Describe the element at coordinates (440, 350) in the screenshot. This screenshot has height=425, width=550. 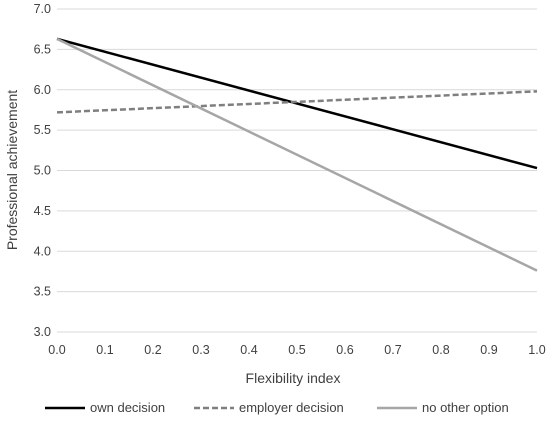
I see `x-tick-label: 0.8` at that location.